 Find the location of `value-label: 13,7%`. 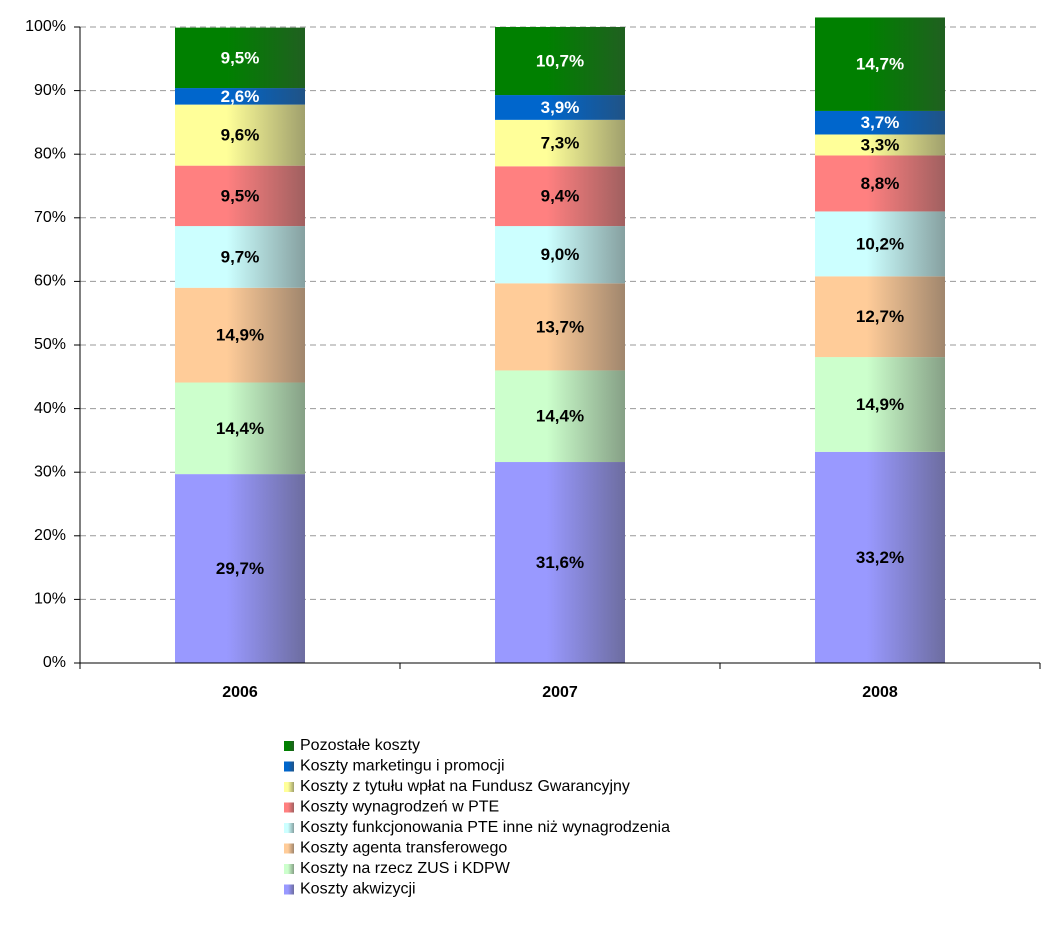

value-label: 13,7% is located at coordinates (560, 326).